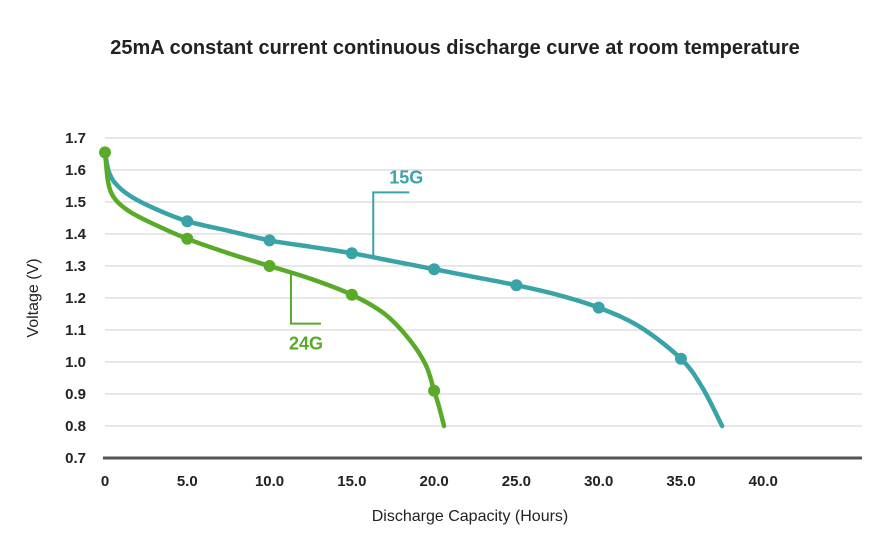 Image resolution: width=891 pixels, height=548 pixels. Describe the element at coordinates (105, 481) in the screenshot. I see `x-tick-label: 0` at that location.